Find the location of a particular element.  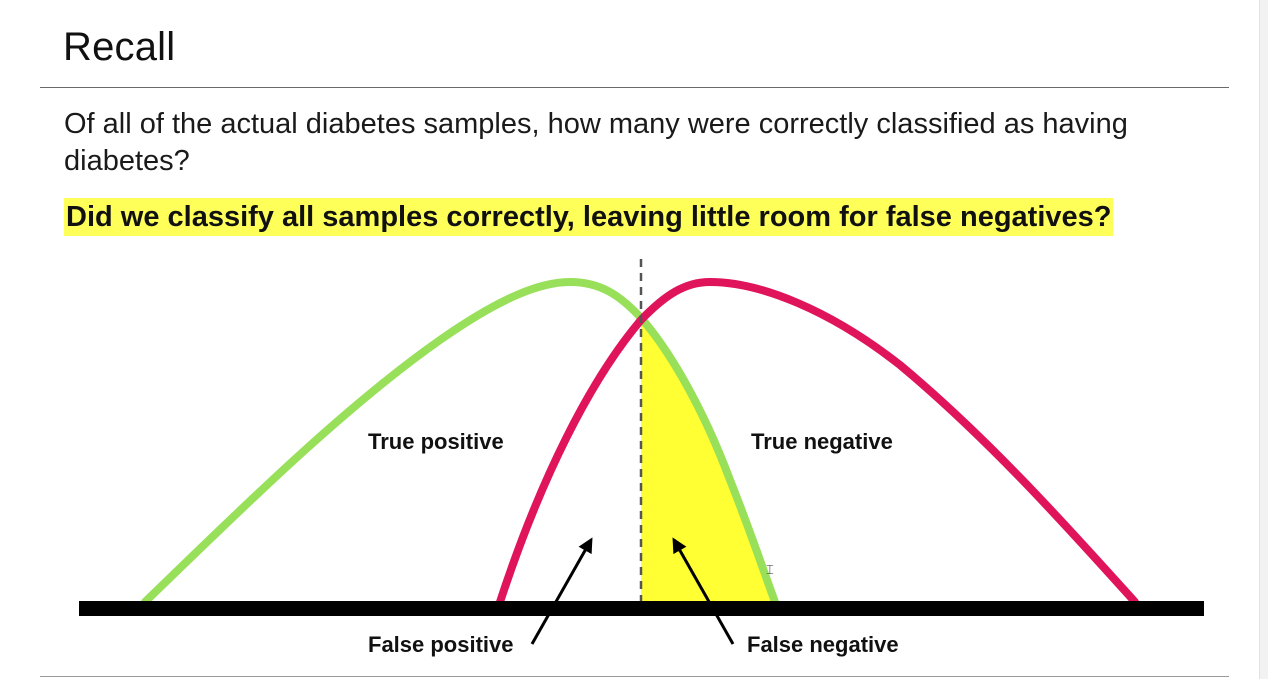

false-negative-arrow is located at coordinates (703, 591).